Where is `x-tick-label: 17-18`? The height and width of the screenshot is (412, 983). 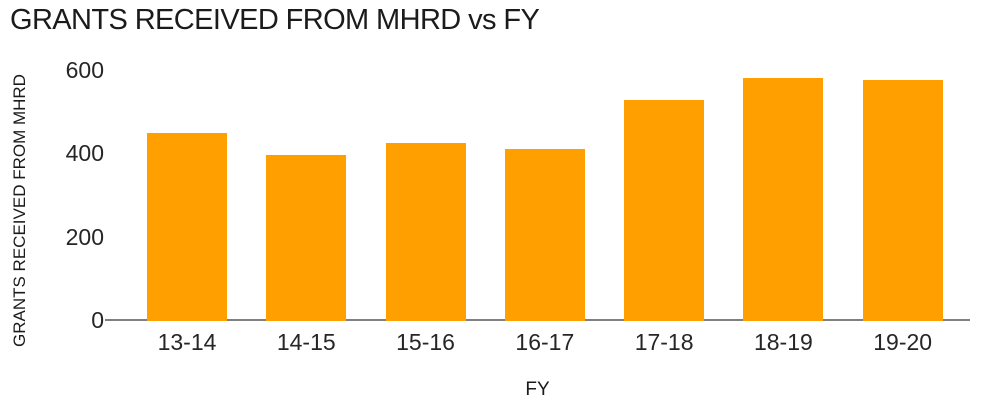 x-tick-label: 17-18 is located at coordinates (664, 342).